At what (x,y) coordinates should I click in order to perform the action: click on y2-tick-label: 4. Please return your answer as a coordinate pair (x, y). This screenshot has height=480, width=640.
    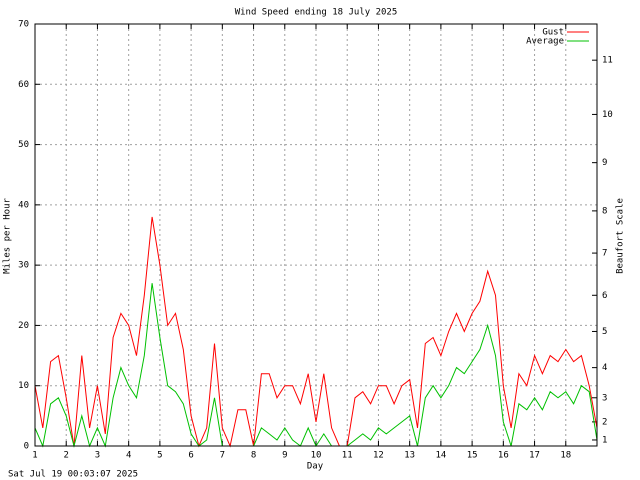
    Looking at the image, I should click on (604, 368).